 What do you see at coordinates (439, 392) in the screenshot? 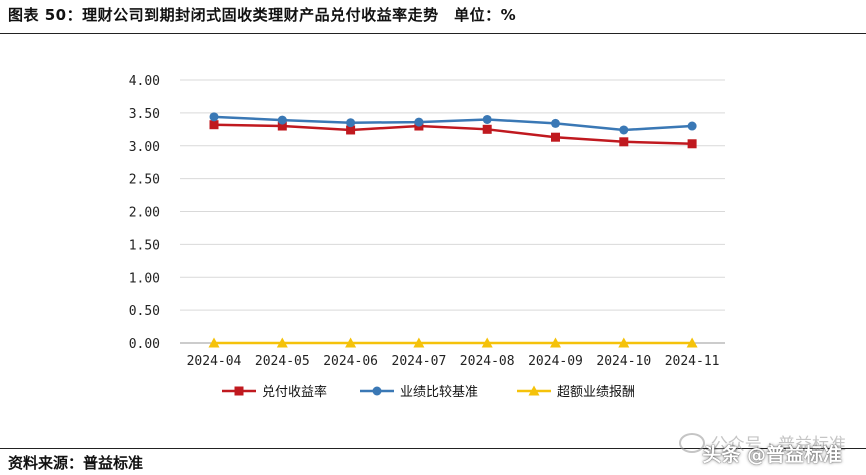
I see `legend-label: 业绩比较基准` at bounding box center [439, 392].